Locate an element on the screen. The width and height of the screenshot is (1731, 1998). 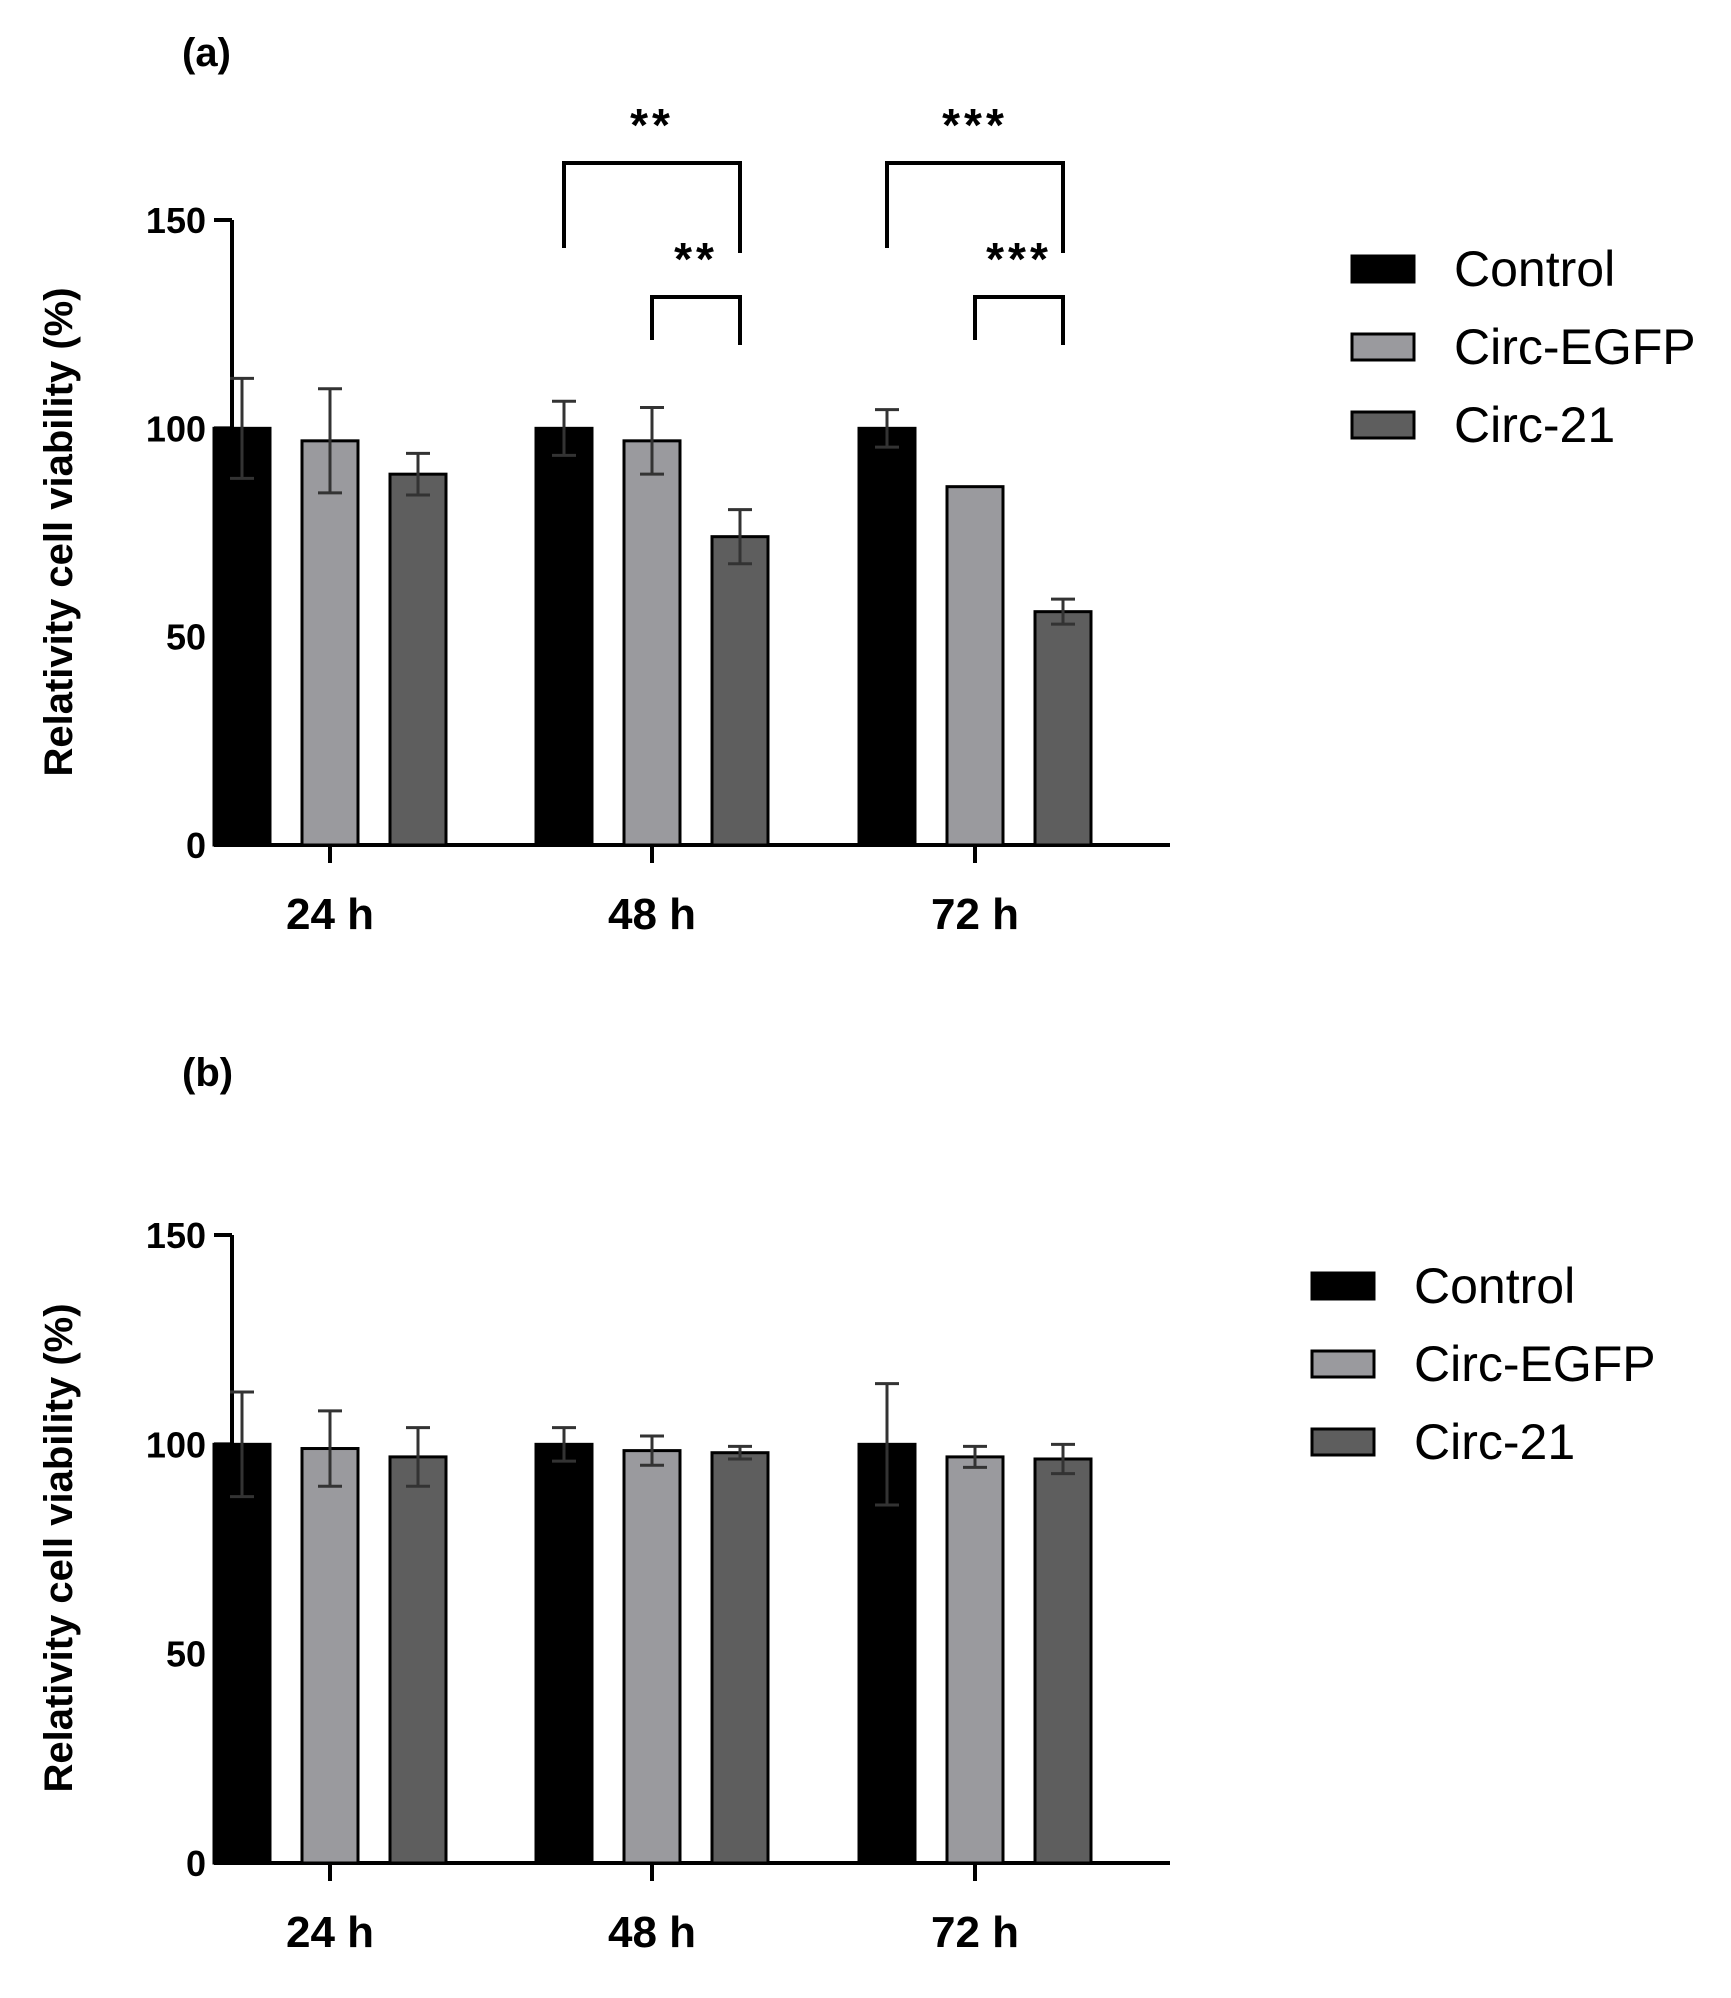
panel-label: (a) is located at coordinates (206, 53).